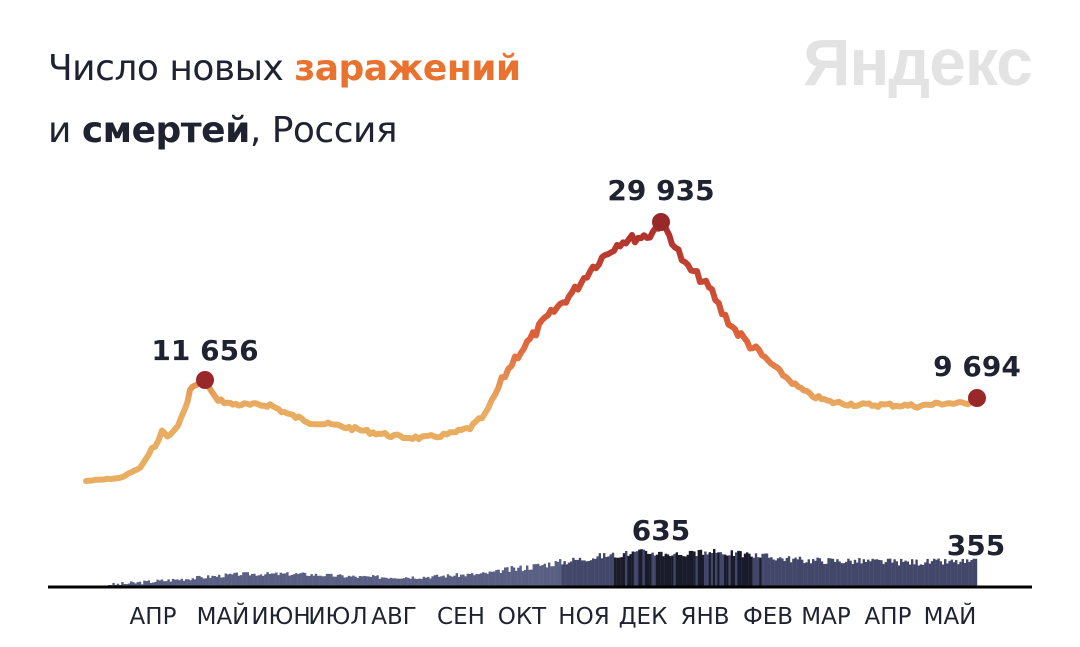  What do you see at coordinates (165, 130) in the screenshot?
I see `title-deaths-word: смертей` at bounding box center [165, 130].